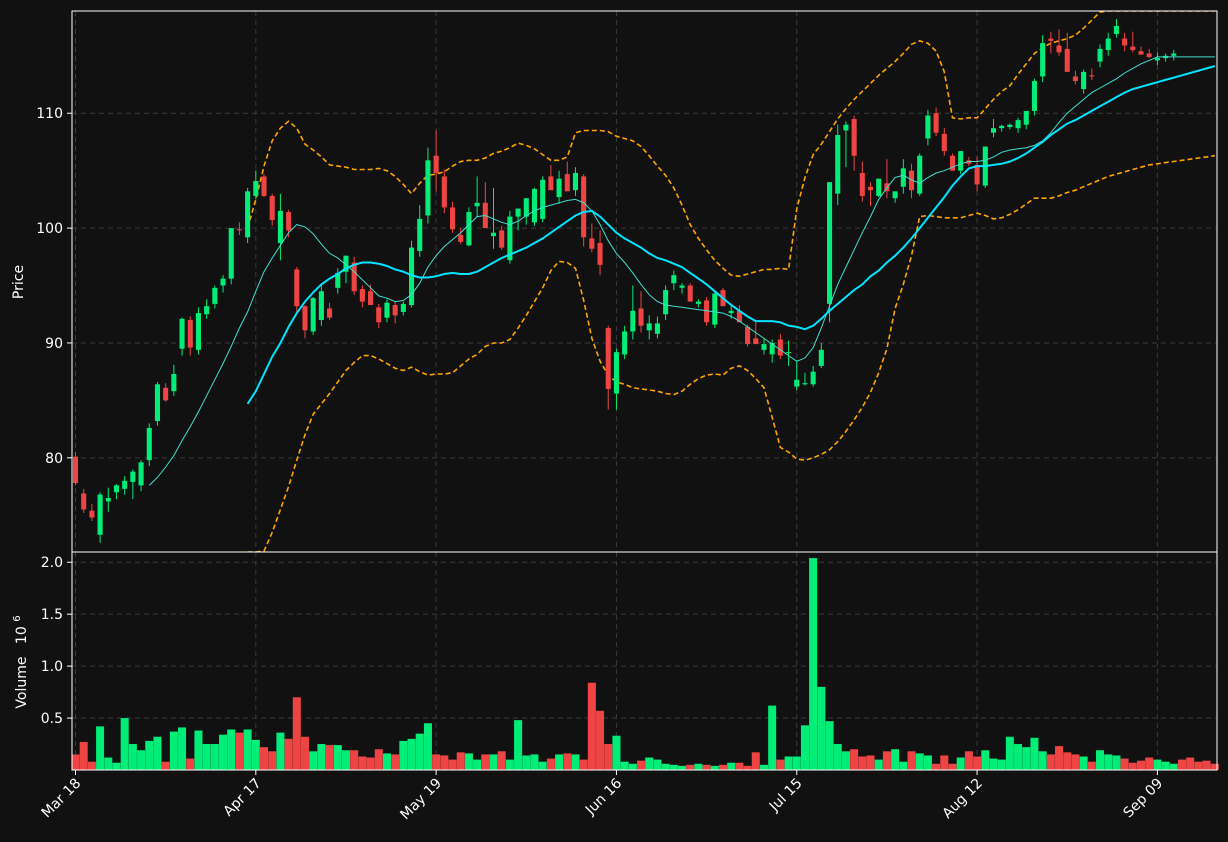 This screenshot has height=842, width=1228. What do you see at coordinates (17, 618) in the screenshot?
I see `volume-axis-exponent: 6` at bounding box center [17, 618].